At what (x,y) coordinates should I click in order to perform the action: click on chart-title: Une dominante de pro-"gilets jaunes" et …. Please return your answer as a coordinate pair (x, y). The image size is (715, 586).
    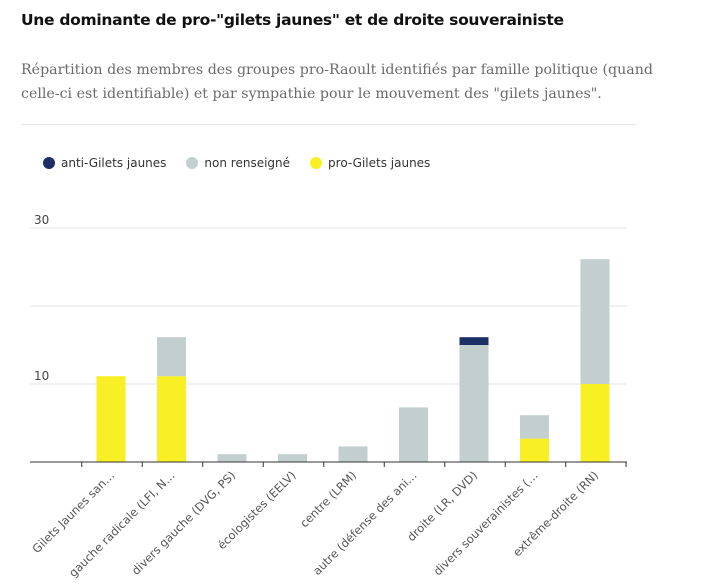
    Looking at the image, I should click on (292, 20).